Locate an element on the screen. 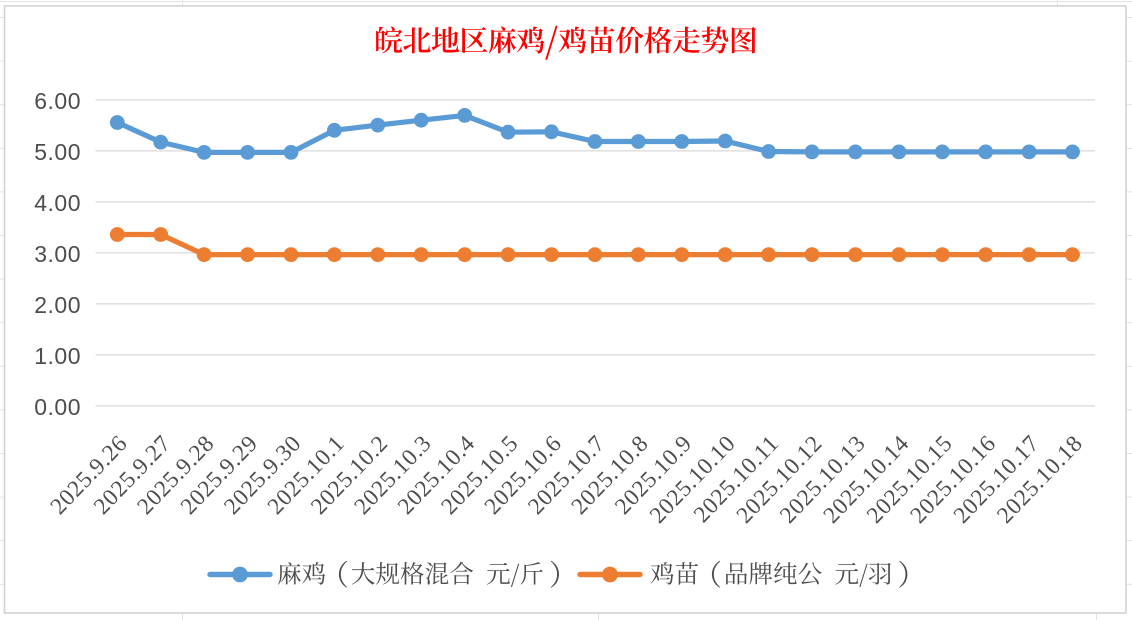 The width and height of the screenshot is (1132, 620). svg-text: 0.00 is located at coordinates (57, 407).